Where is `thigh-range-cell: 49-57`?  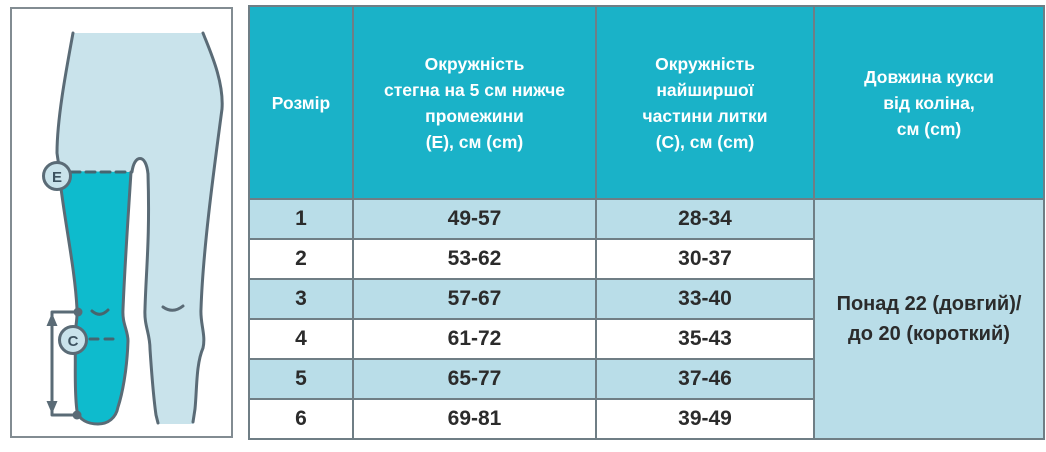 thigh-range-cell: 49-57 is located at coordinates (474, 219).